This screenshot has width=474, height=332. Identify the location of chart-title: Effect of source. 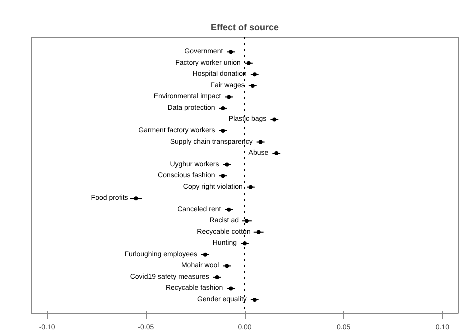
(245, 27).